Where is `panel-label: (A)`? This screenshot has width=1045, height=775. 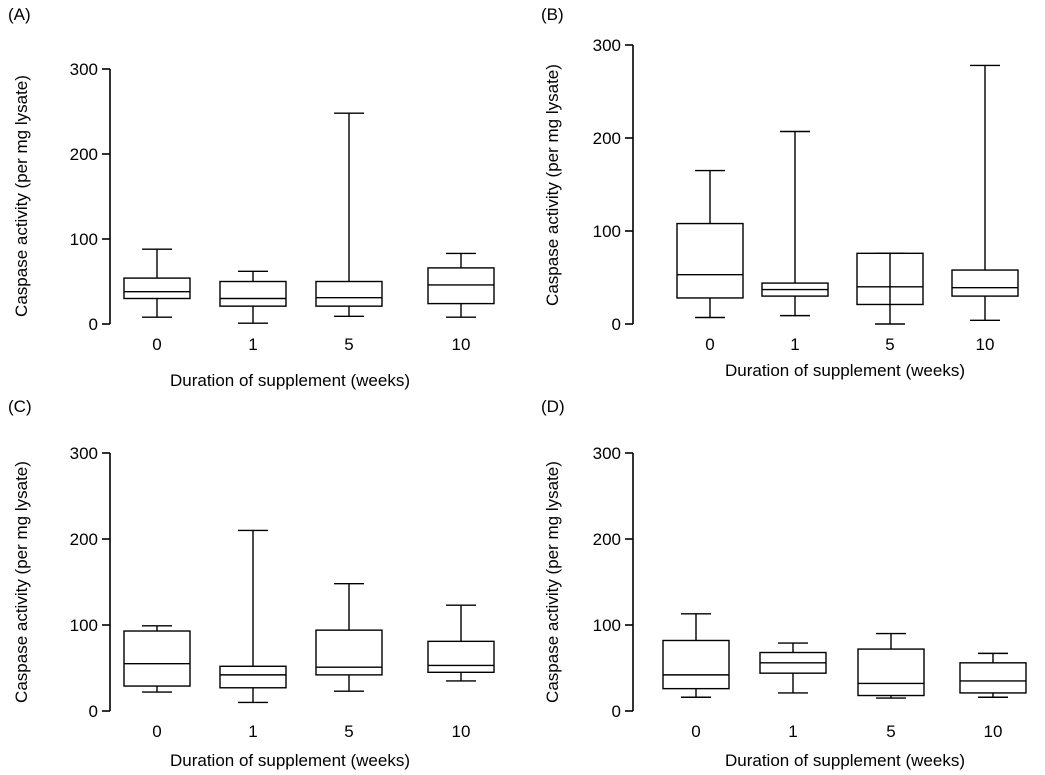 panel-label: (A) is located at coordinates (19, 14).